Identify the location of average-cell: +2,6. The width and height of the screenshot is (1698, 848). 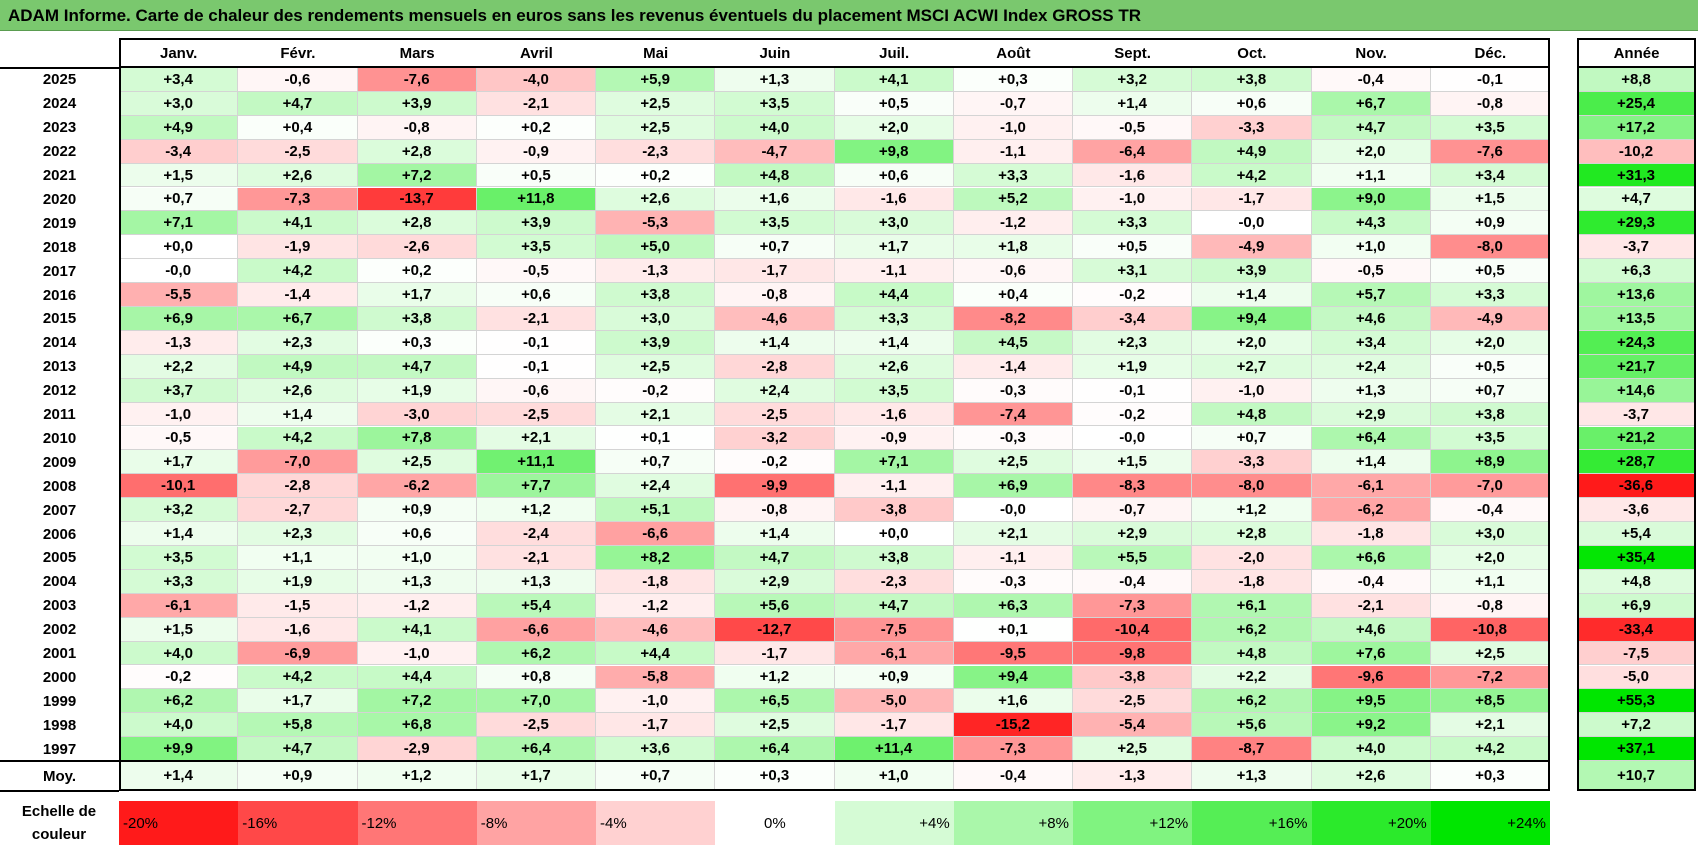
(1371, 776).